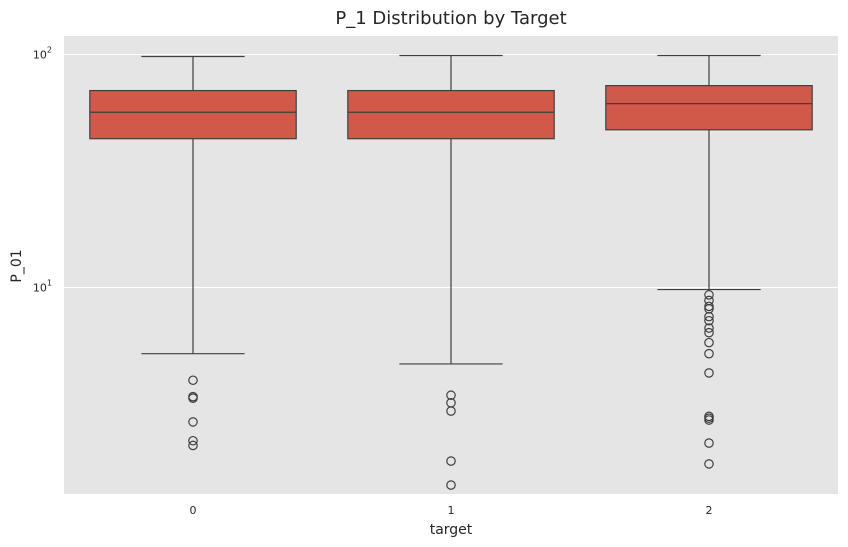 The image size is (848, 547). I want to click on chart-title: P_1 Distribution by Target, so click(450, 18).